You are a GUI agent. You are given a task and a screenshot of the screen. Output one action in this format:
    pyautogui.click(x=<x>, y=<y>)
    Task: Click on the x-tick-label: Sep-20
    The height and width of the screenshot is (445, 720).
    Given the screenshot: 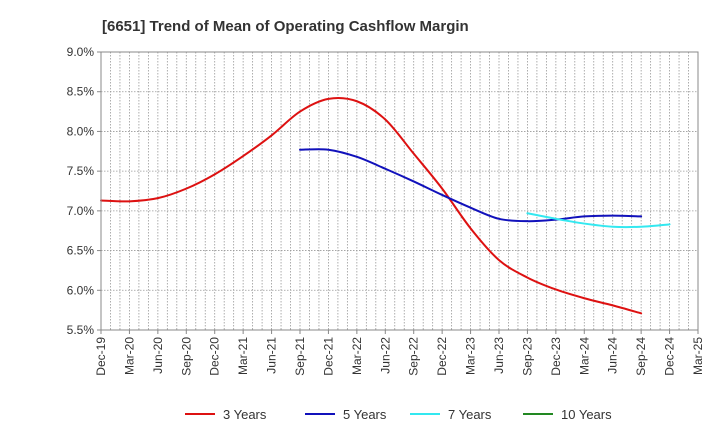 What is the action you would take?
    pyautogui.click(x=186, y=356)
    